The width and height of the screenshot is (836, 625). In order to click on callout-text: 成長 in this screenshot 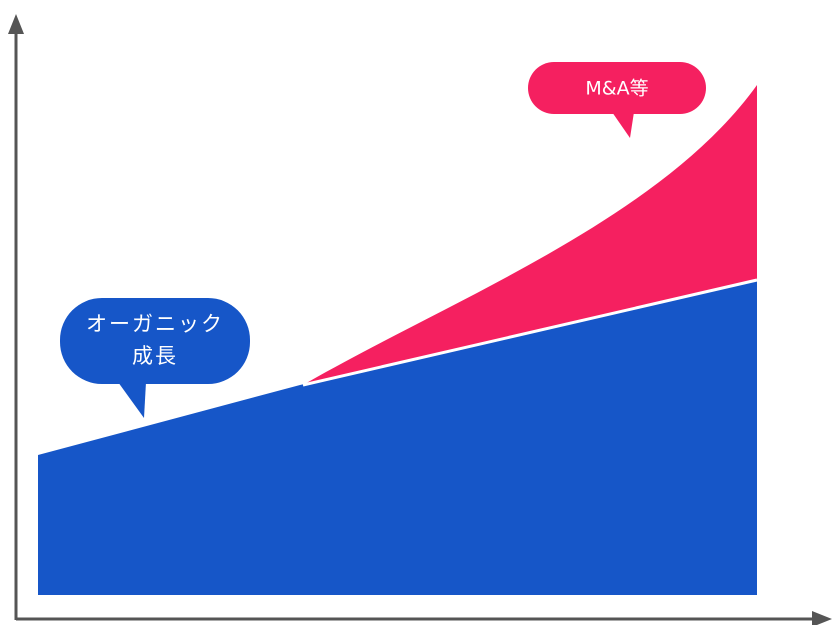, I will do `click(155, 356)`.